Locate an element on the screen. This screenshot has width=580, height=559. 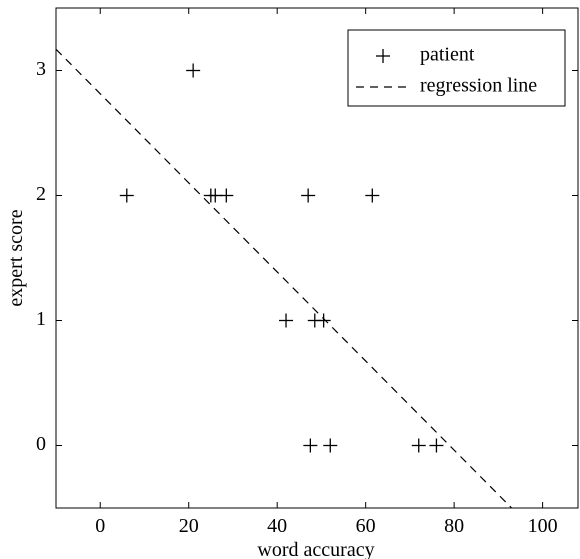
legend-box is located at coordinates (456, 68).